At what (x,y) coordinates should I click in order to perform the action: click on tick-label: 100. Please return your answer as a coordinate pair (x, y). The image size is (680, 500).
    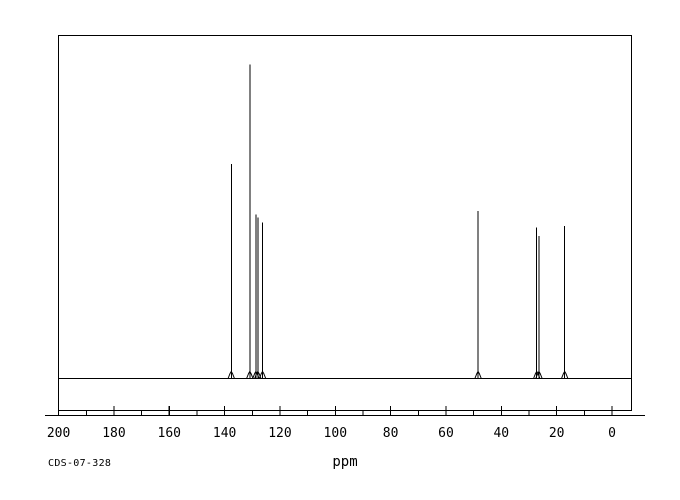
    Looking at the image, I should click on (335, 433).